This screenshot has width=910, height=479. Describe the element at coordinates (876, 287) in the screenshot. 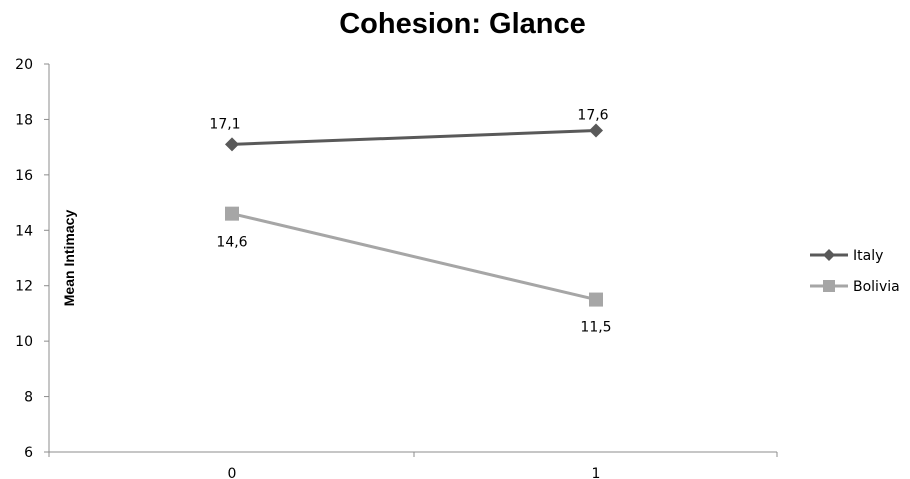

I see `legend-label: Bolivia` at that location.